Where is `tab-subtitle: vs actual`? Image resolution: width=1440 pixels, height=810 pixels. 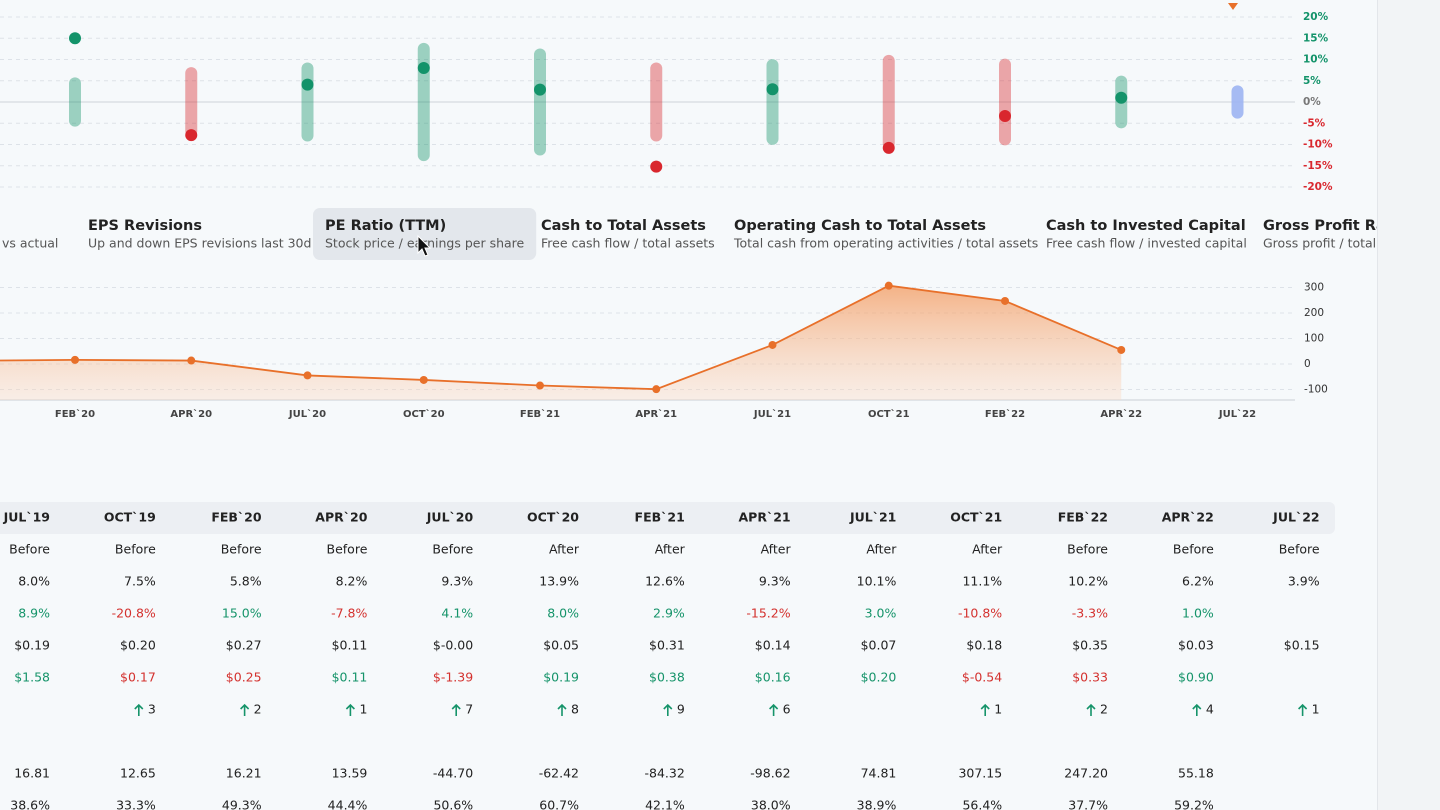 tab-subtitle: vs actual is located at coordinates (30, 243).